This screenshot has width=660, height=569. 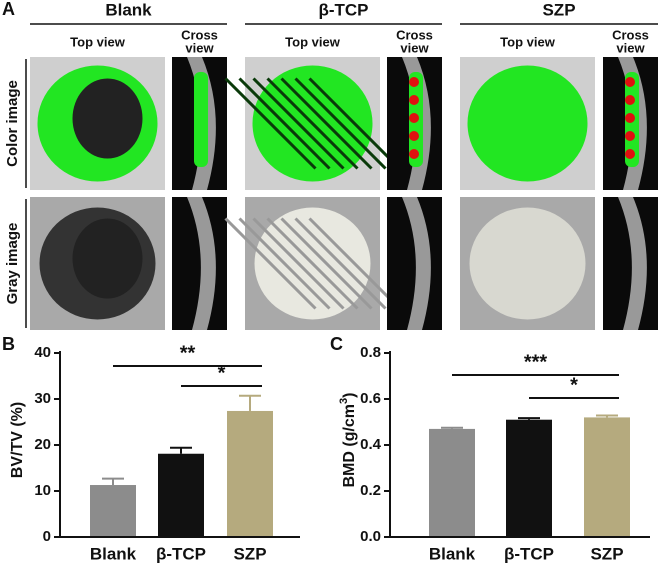 I want to click on y-tick-label: 10, so click(x=42, y=490).